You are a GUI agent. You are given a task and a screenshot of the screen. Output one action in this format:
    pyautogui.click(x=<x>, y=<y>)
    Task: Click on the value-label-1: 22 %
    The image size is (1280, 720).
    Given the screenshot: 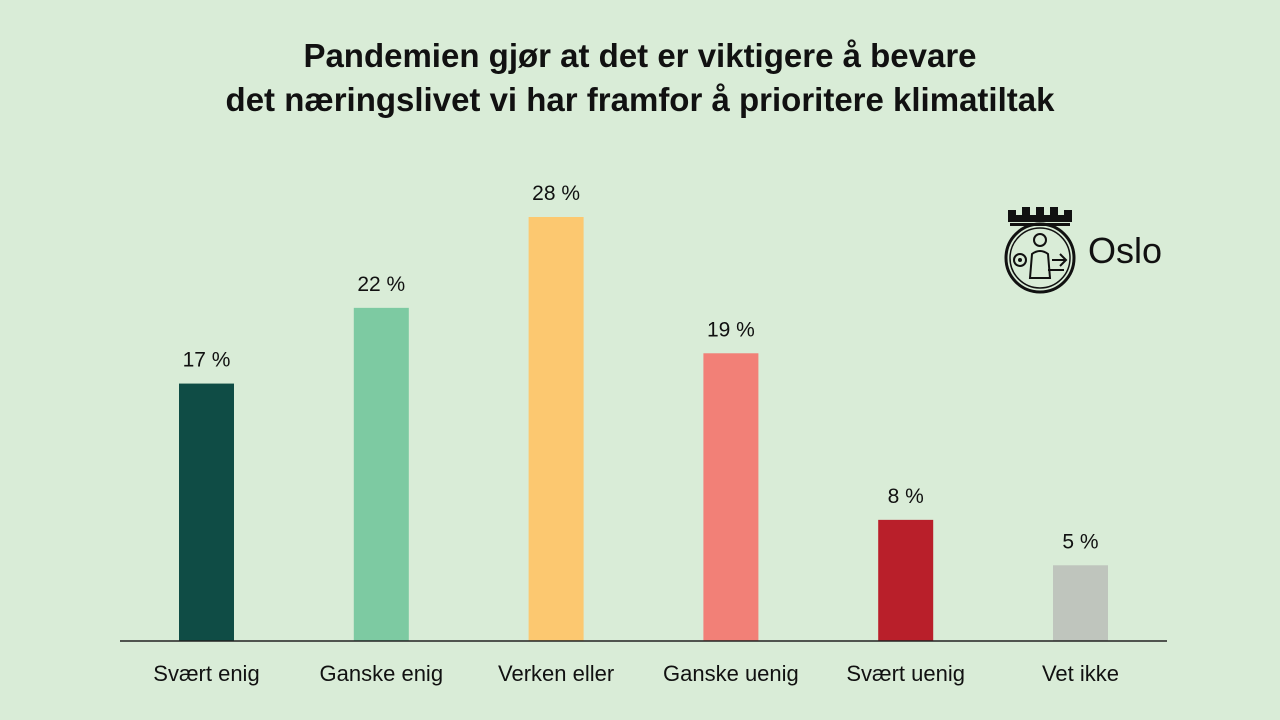 What is the action you would take?
    pyautogui.click(x=381, y=284)
    